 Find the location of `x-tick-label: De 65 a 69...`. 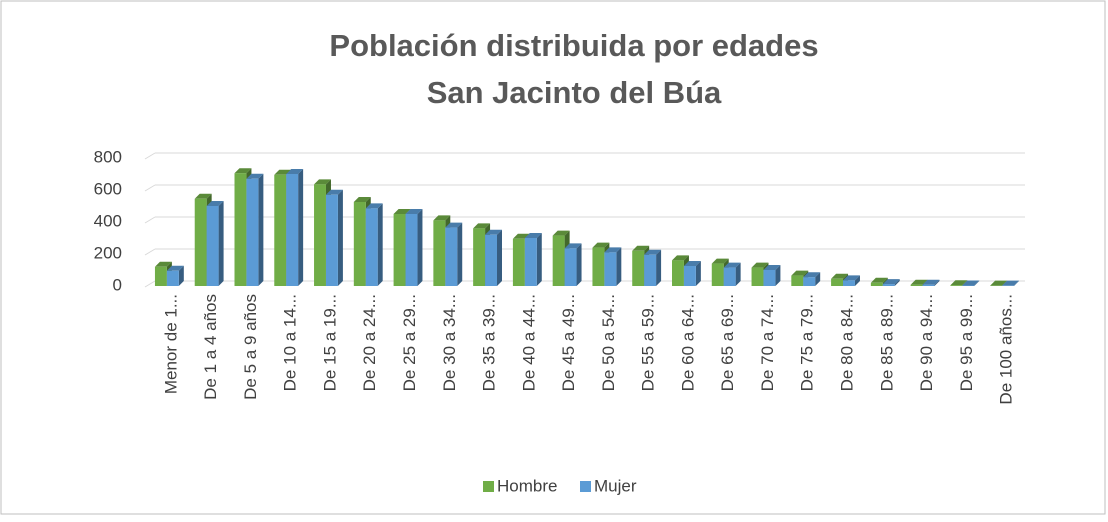

x-tick-label: De 65 a 69... is located at coordinates (727, 342).